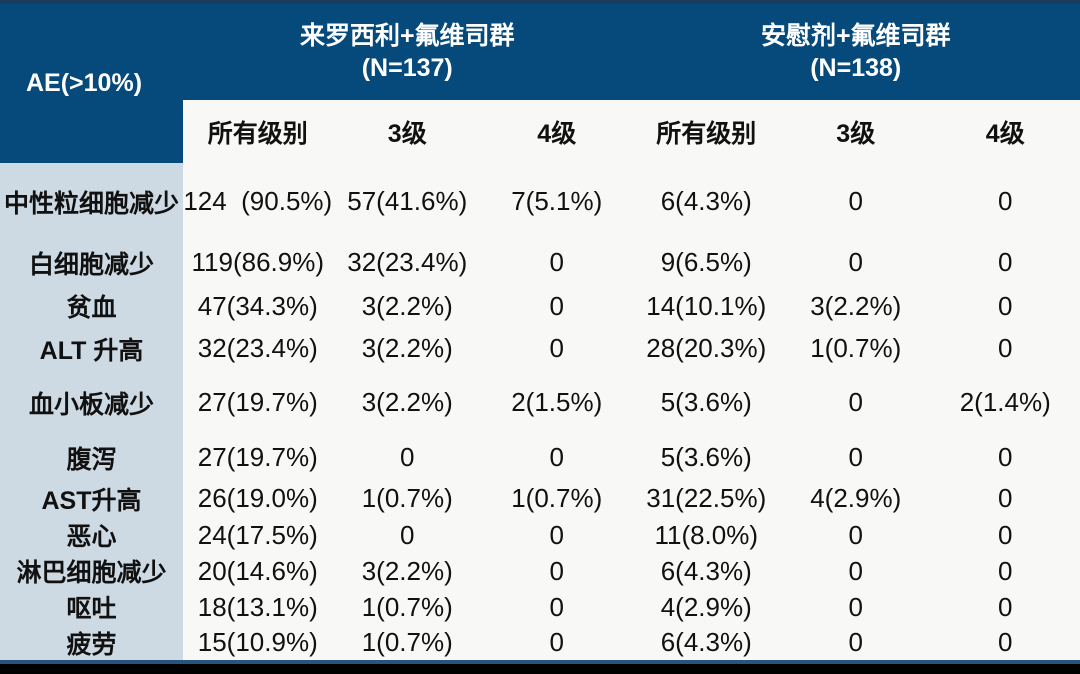  What do you see at coordinates (706, 131) in the screenshot?
I see `column-header-all-grades-2: 所有级别` at bounding box center [706, 131].